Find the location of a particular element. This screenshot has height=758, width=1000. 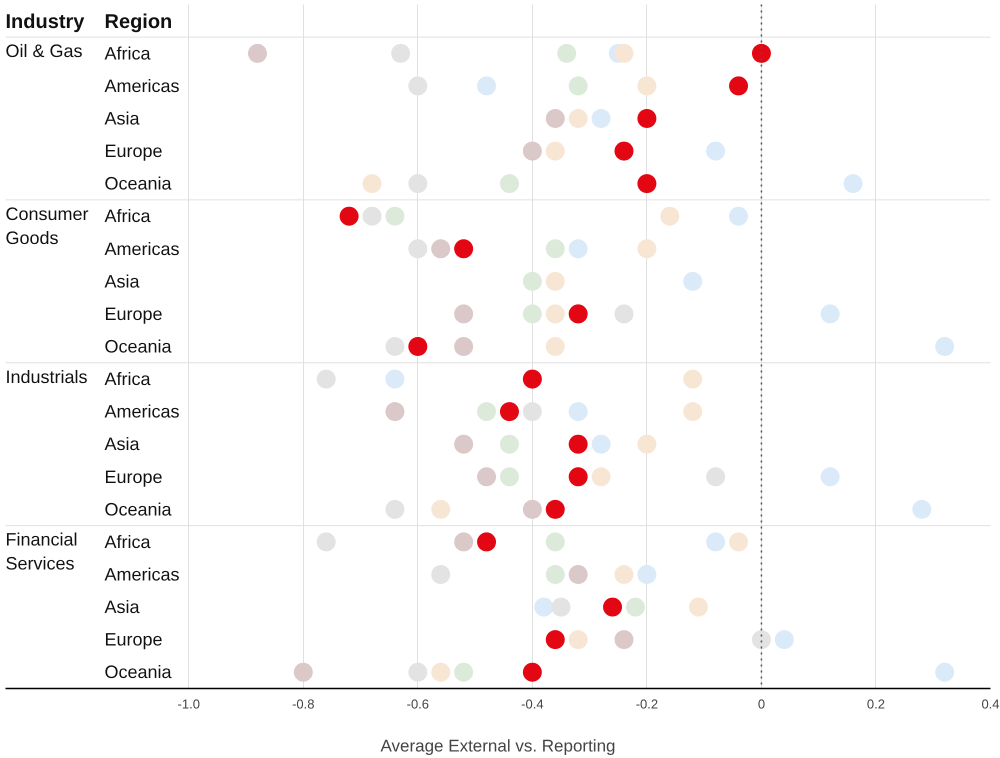

x-tick-label: 0.4 is located at coordinates (990, 704).